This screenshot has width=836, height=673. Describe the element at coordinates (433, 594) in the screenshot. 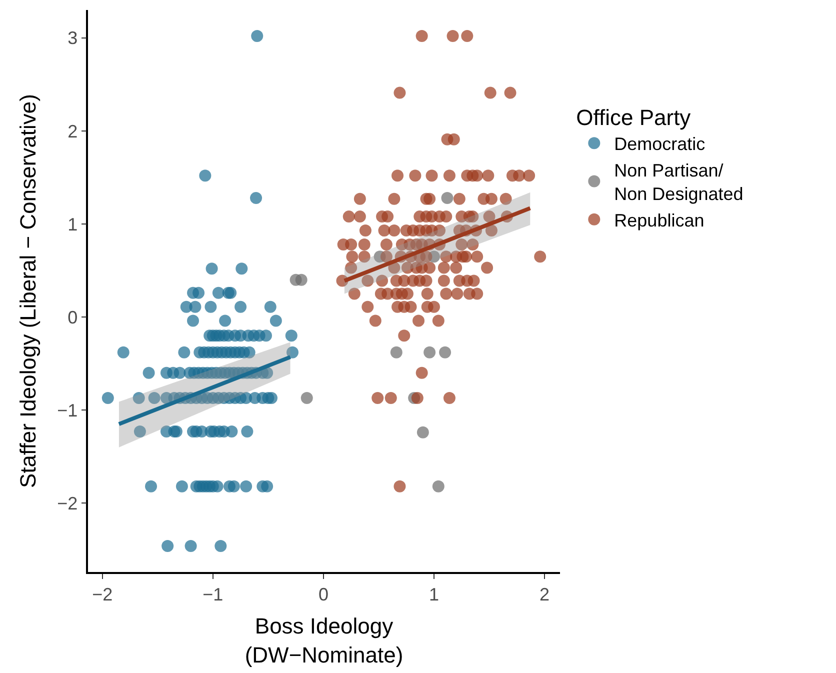

I see `x-tick-label: 1` at that location.